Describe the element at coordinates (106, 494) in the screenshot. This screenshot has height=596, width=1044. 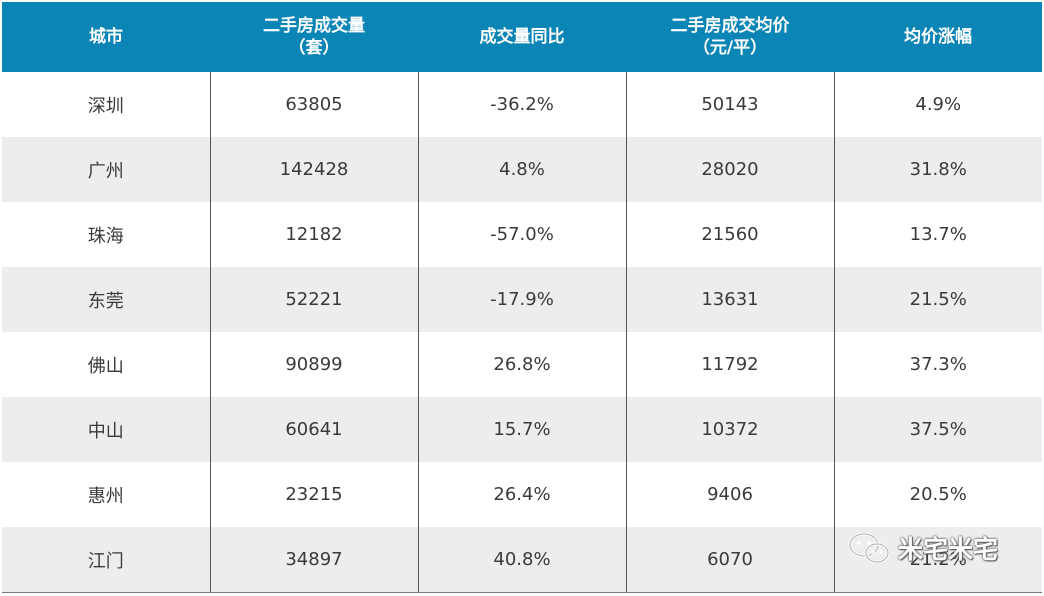
I see `cell-city: 惠州` at that location.